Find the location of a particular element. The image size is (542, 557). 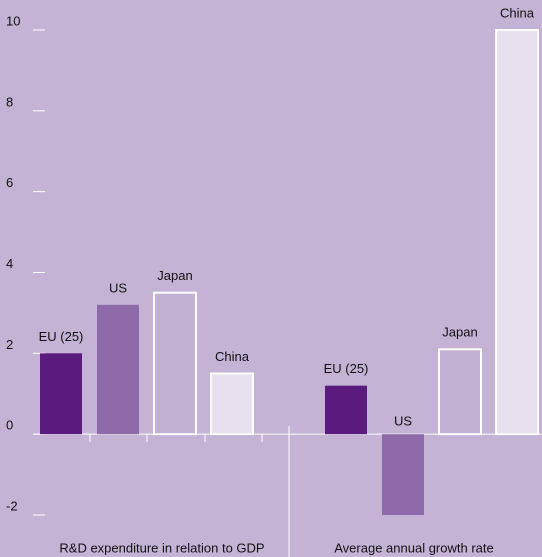

y-tick-label: 2 is located at coordinates (9, 344).